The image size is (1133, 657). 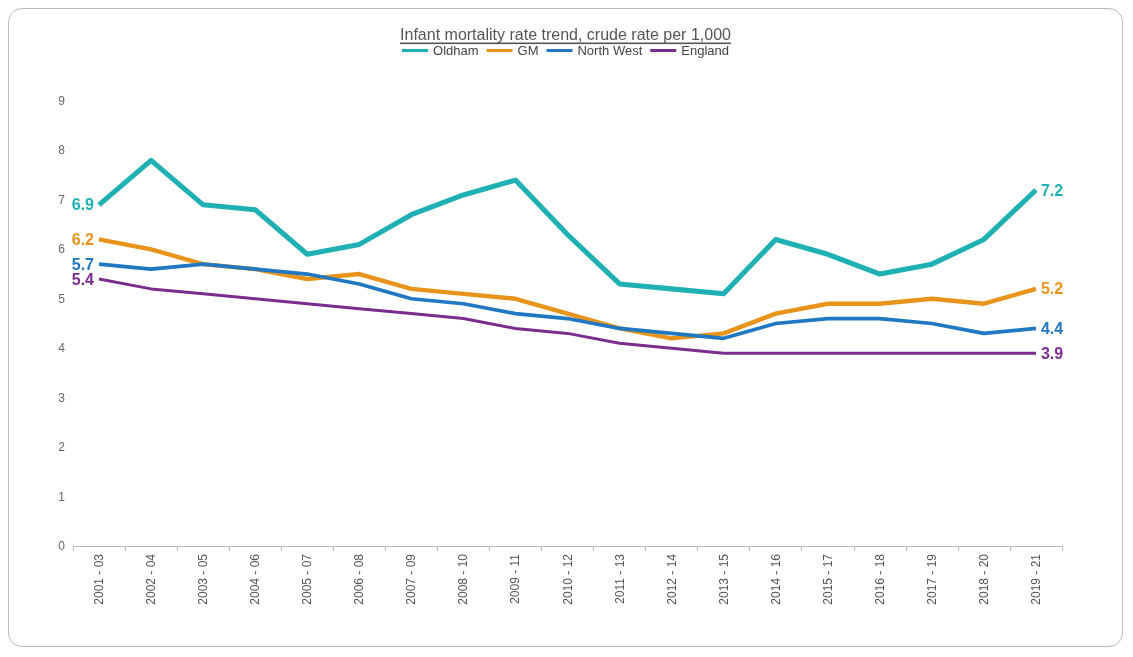 I want to click on x-tick-label: 2014 - 16, so click(x=775, y=579).